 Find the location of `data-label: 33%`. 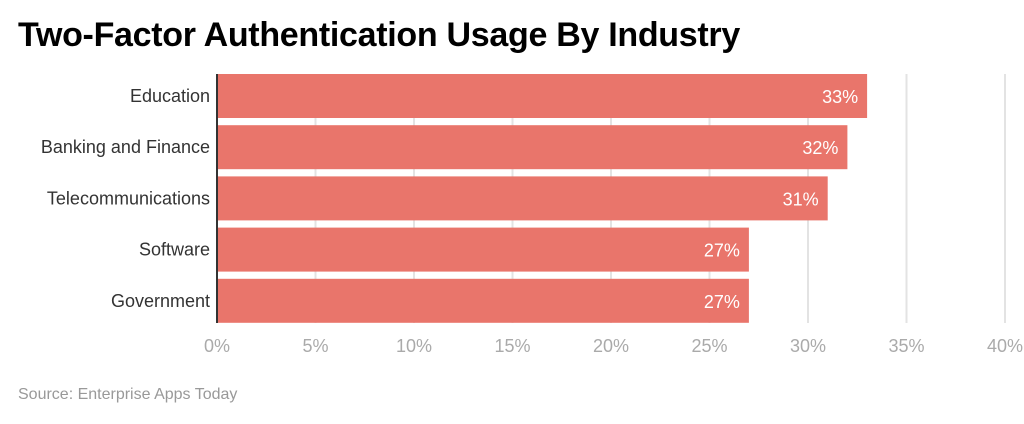

data-label: 33% is located at coordinates (840, 97).